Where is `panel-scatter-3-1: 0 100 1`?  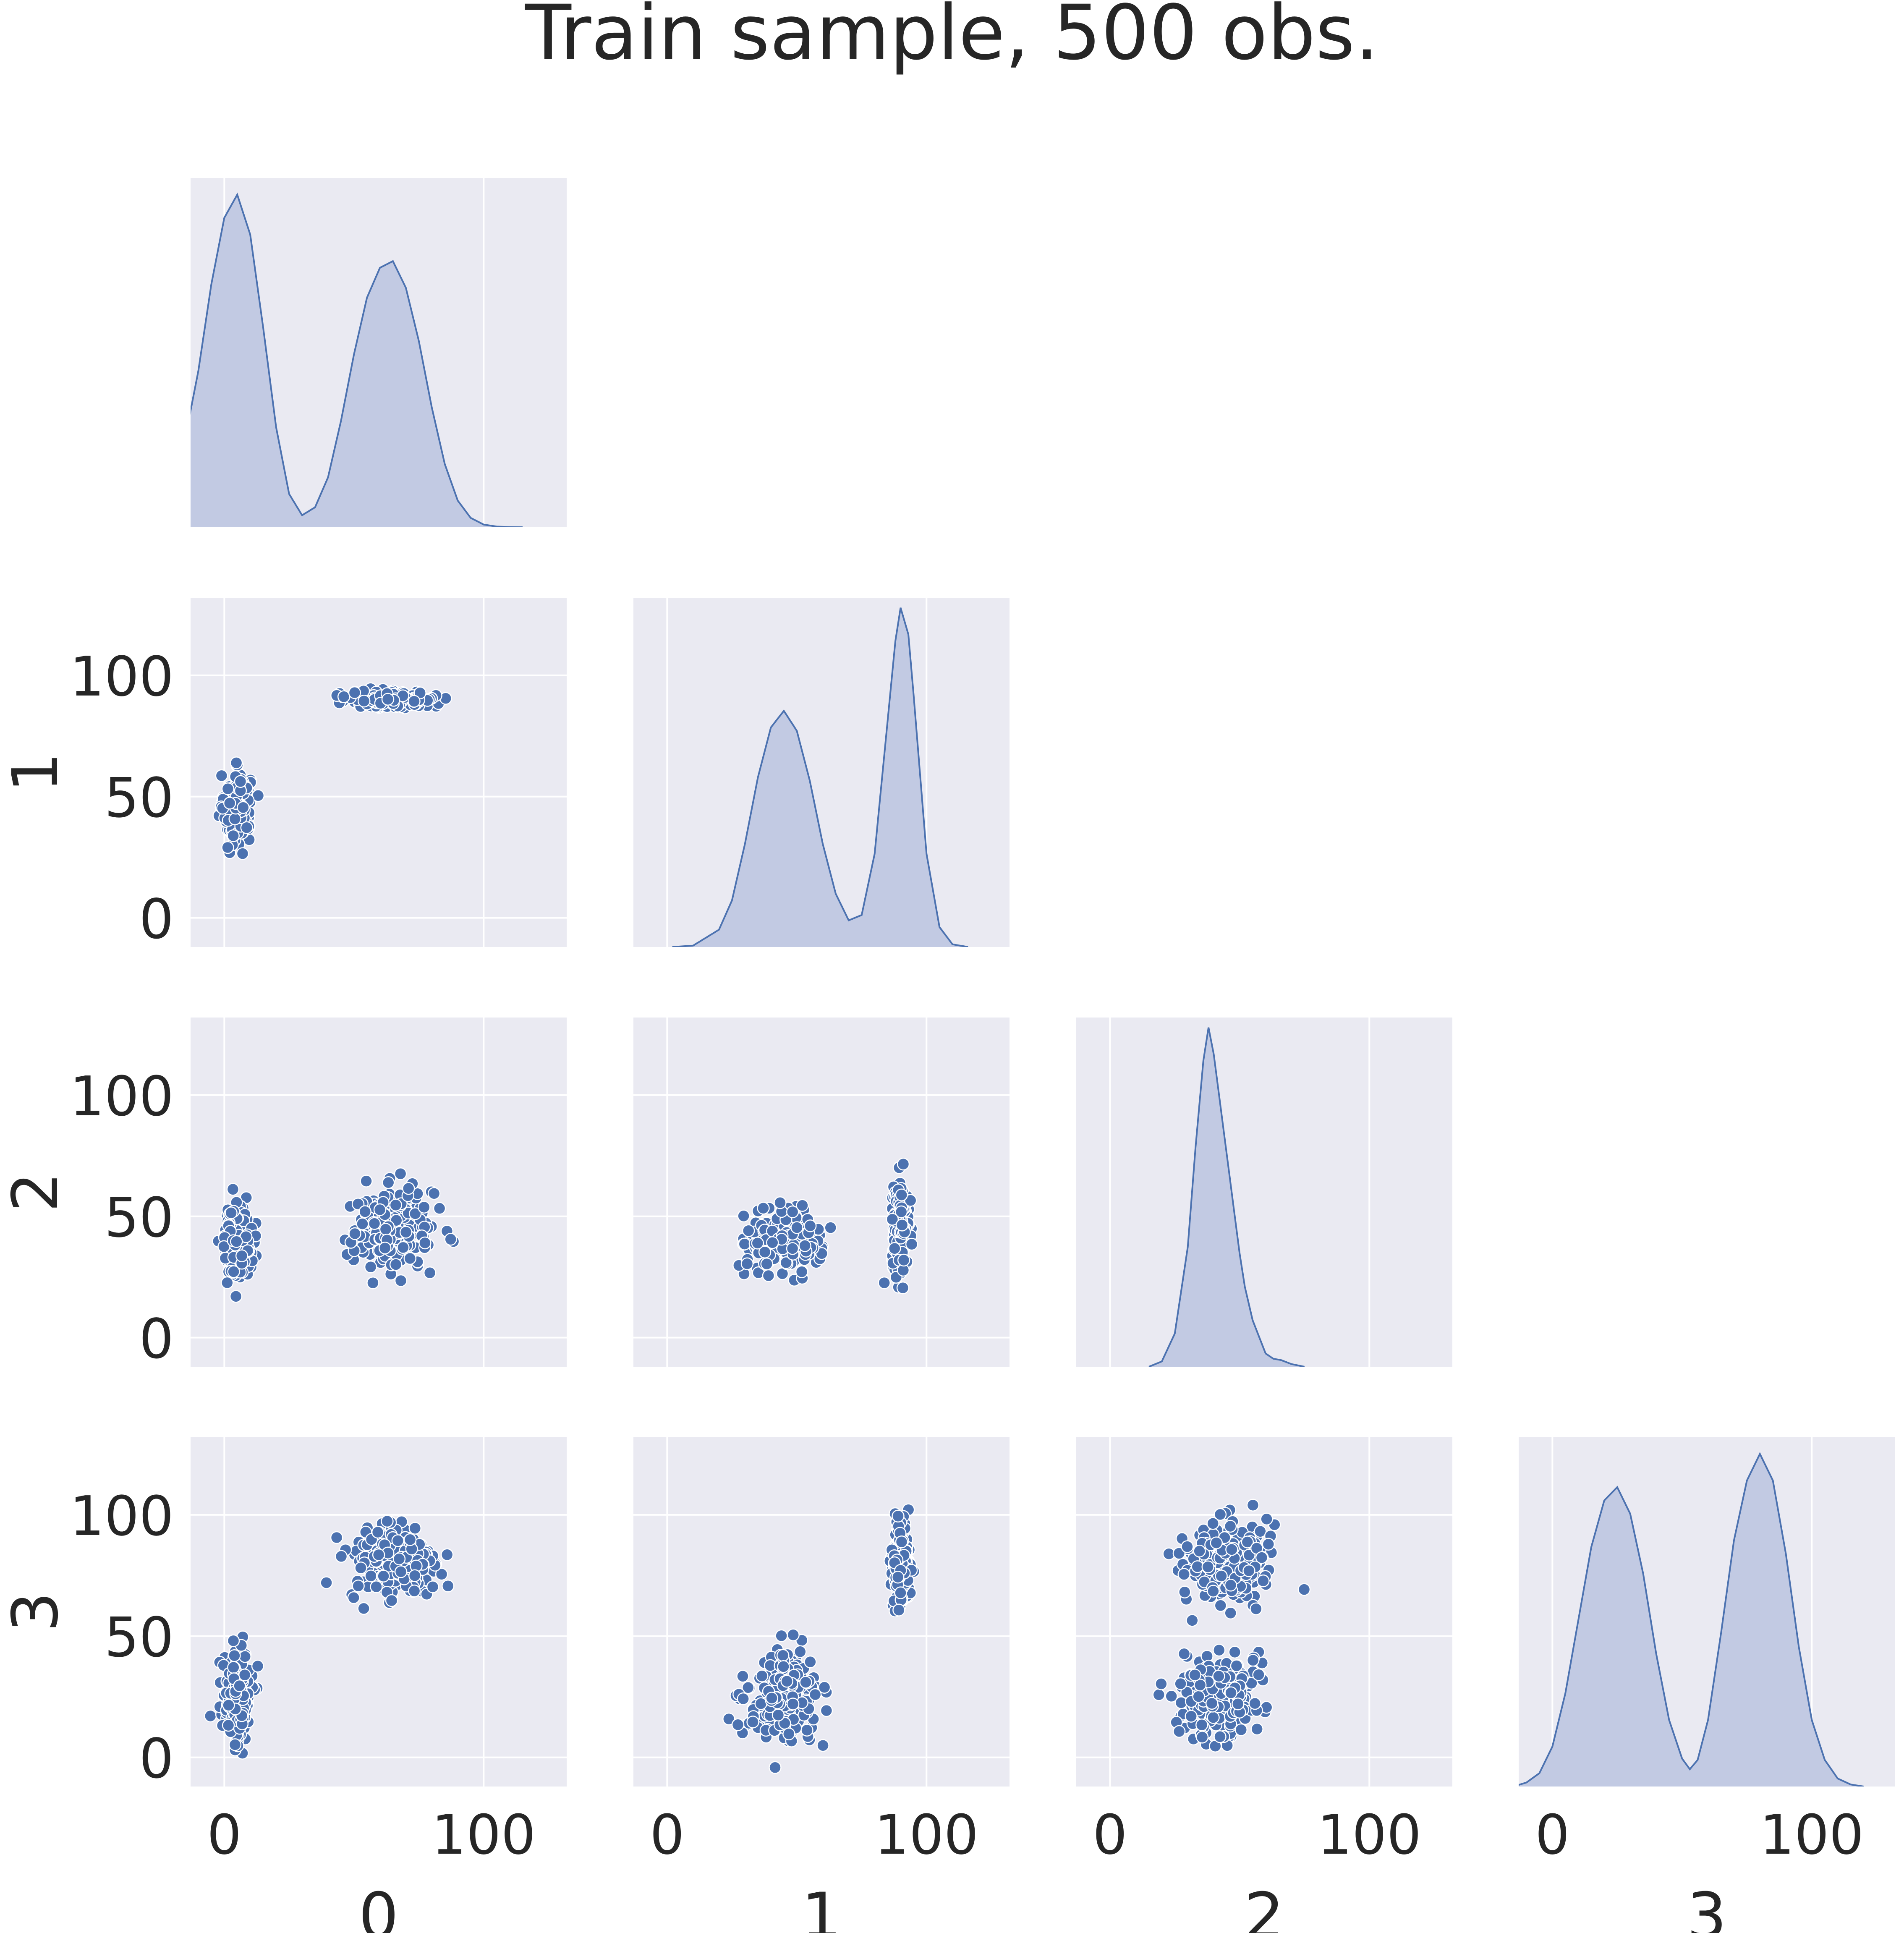 panel-scatter-3-1: 0 100 1 is located at coordinates (821, 1685).